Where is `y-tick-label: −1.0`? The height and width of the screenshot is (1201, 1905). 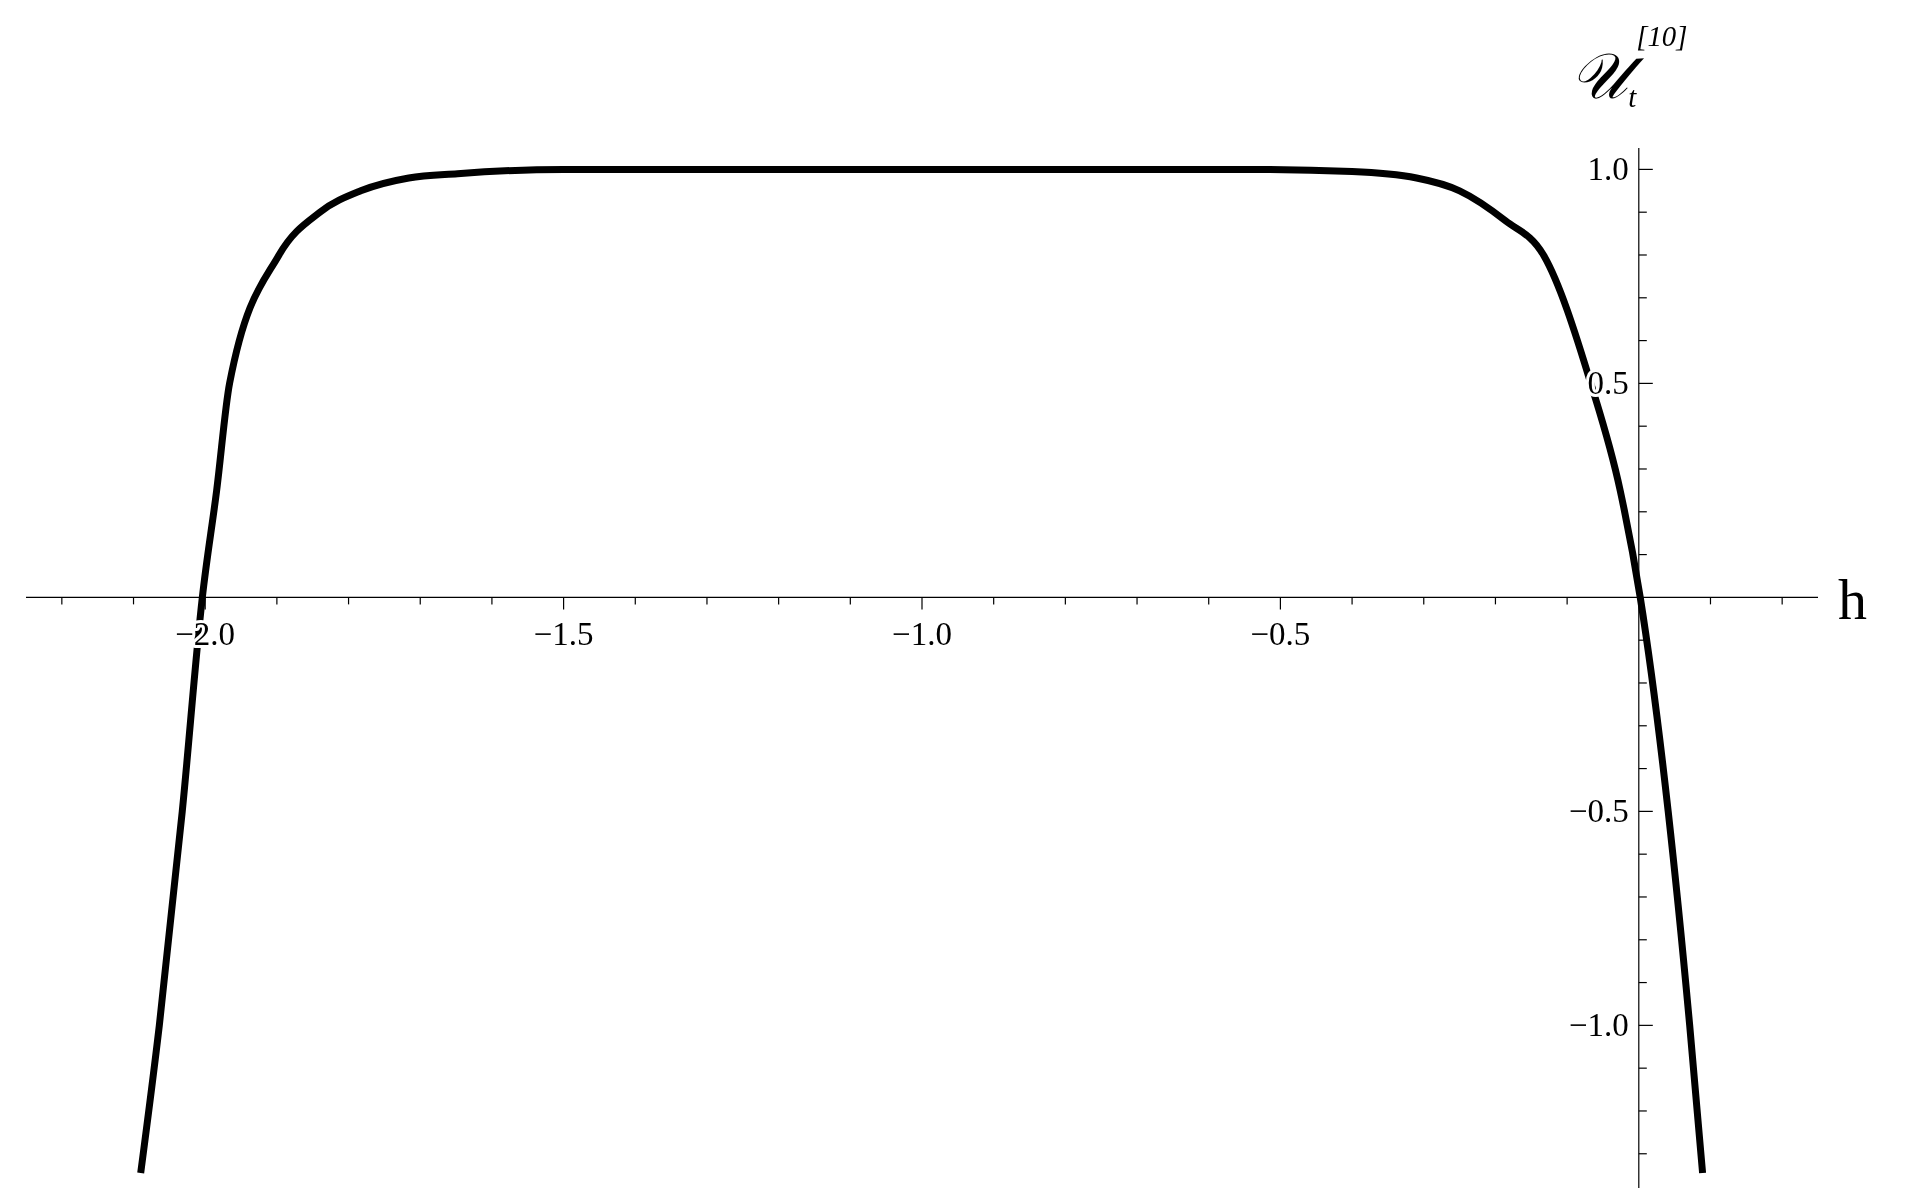 y-tick-label: −1.0 is located at coordinates (1598, 1025).